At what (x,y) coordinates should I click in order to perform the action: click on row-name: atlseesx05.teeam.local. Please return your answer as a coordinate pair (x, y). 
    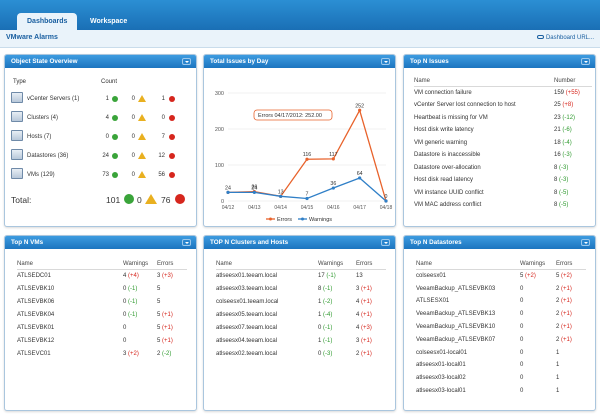
    Looking at the image, I should click on (247, 315).